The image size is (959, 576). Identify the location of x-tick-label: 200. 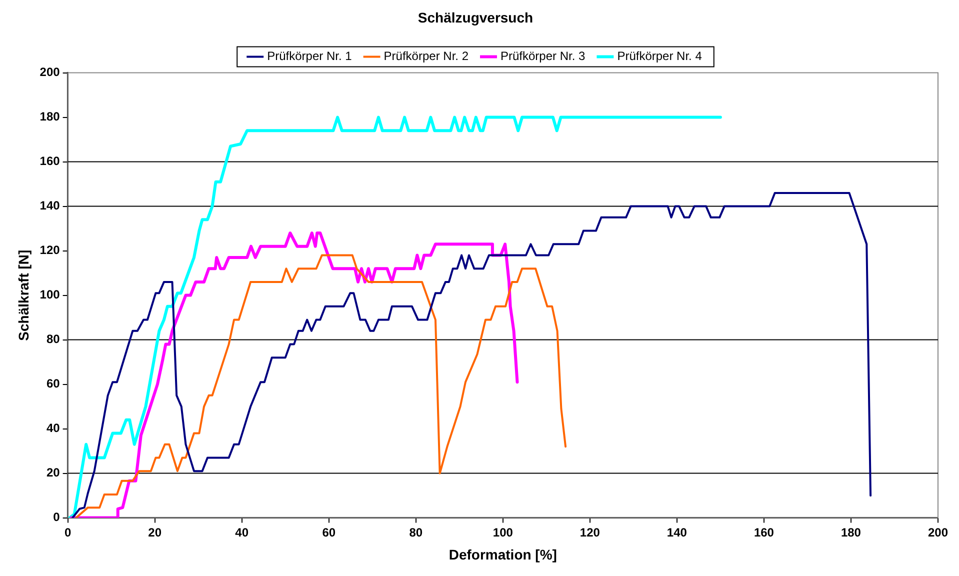
(938, 532).